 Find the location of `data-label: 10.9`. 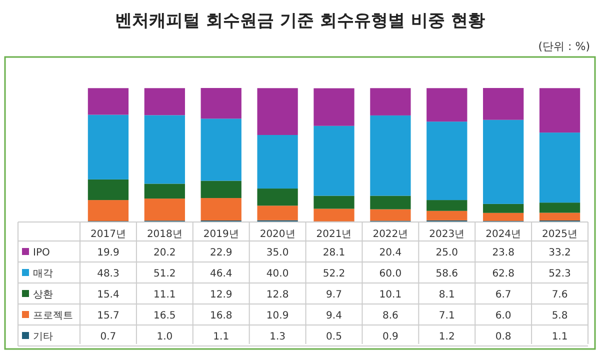

data-label: 10.9 is located at coordinates (277, 316).